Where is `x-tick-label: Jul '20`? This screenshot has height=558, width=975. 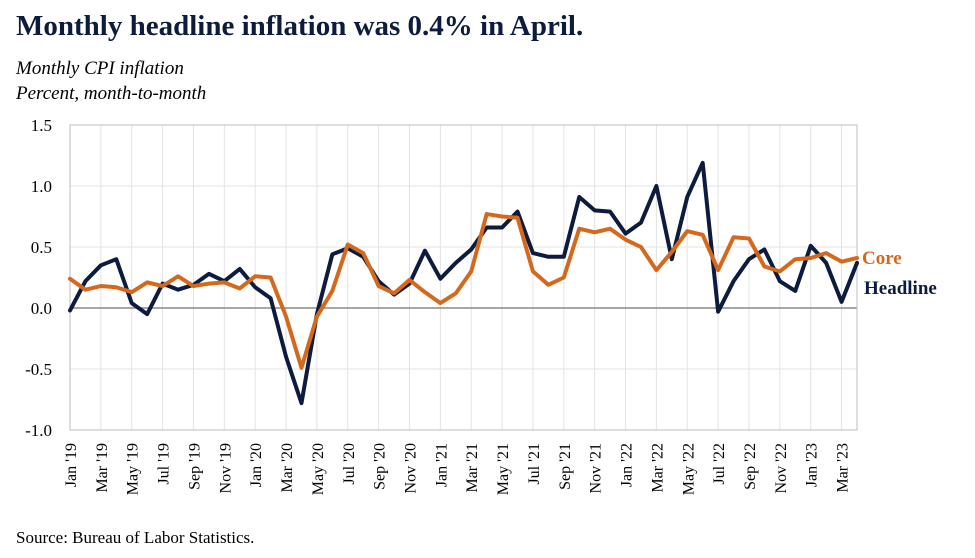
x-tick-label: Jul '20 is located at coordinates (349, 464).